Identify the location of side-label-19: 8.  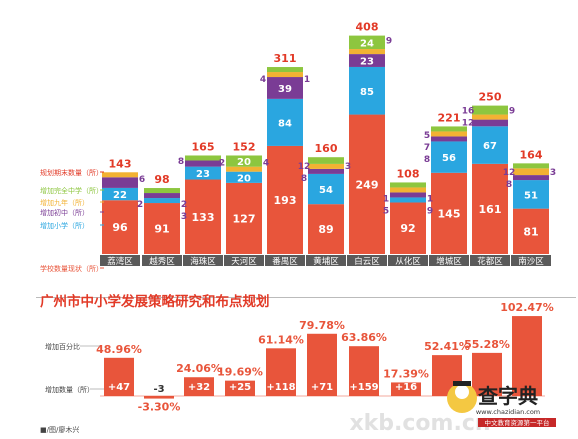
(427, 160).